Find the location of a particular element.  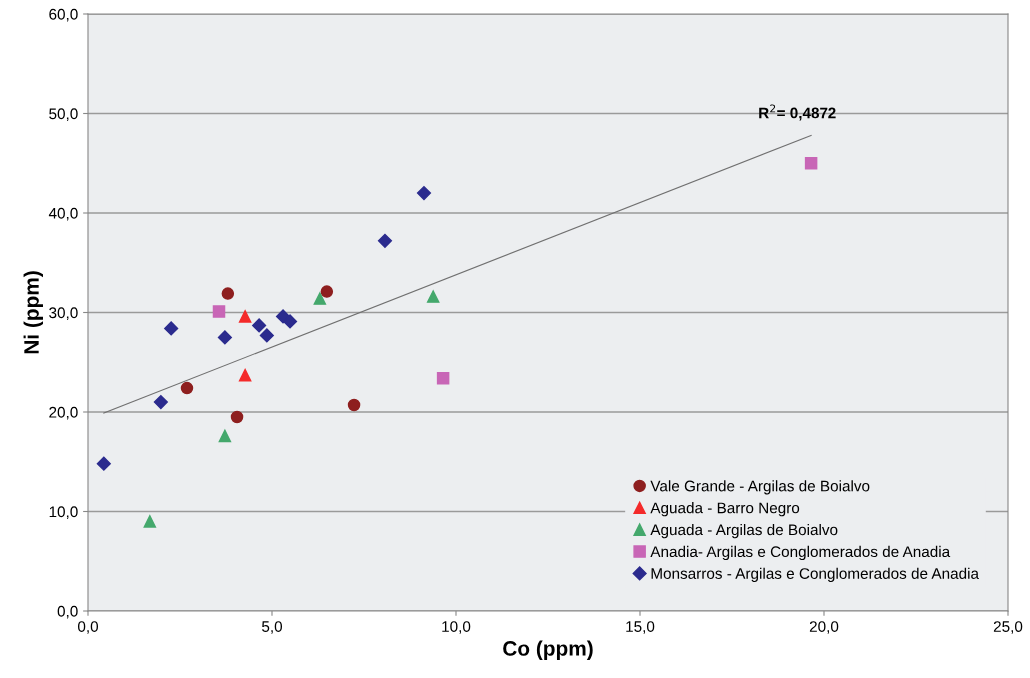

y-tick-label: 60,0 is located at coordinates (63, 15).